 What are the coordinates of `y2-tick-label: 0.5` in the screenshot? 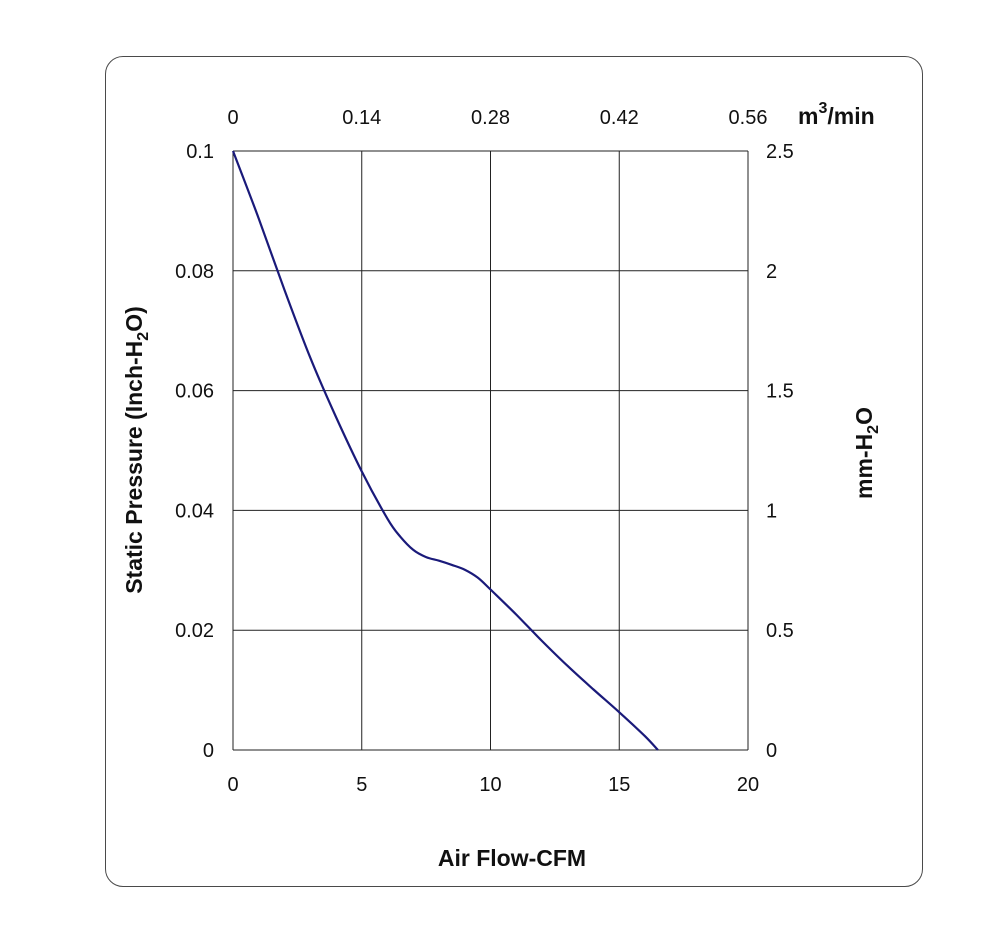 It's located at (780, 631).